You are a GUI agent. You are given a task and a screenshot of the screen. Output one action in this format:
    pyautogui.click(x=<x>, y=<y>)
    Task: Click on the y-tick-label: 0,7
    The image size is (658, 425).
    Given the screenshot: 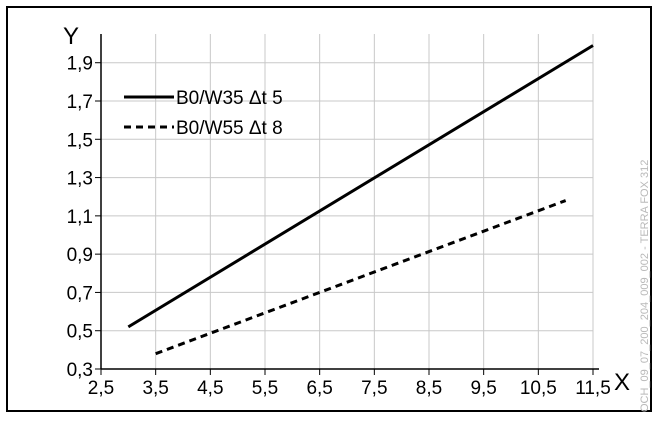 What is the action you would take?
    pyautogui.click(x=80, y=293)
    